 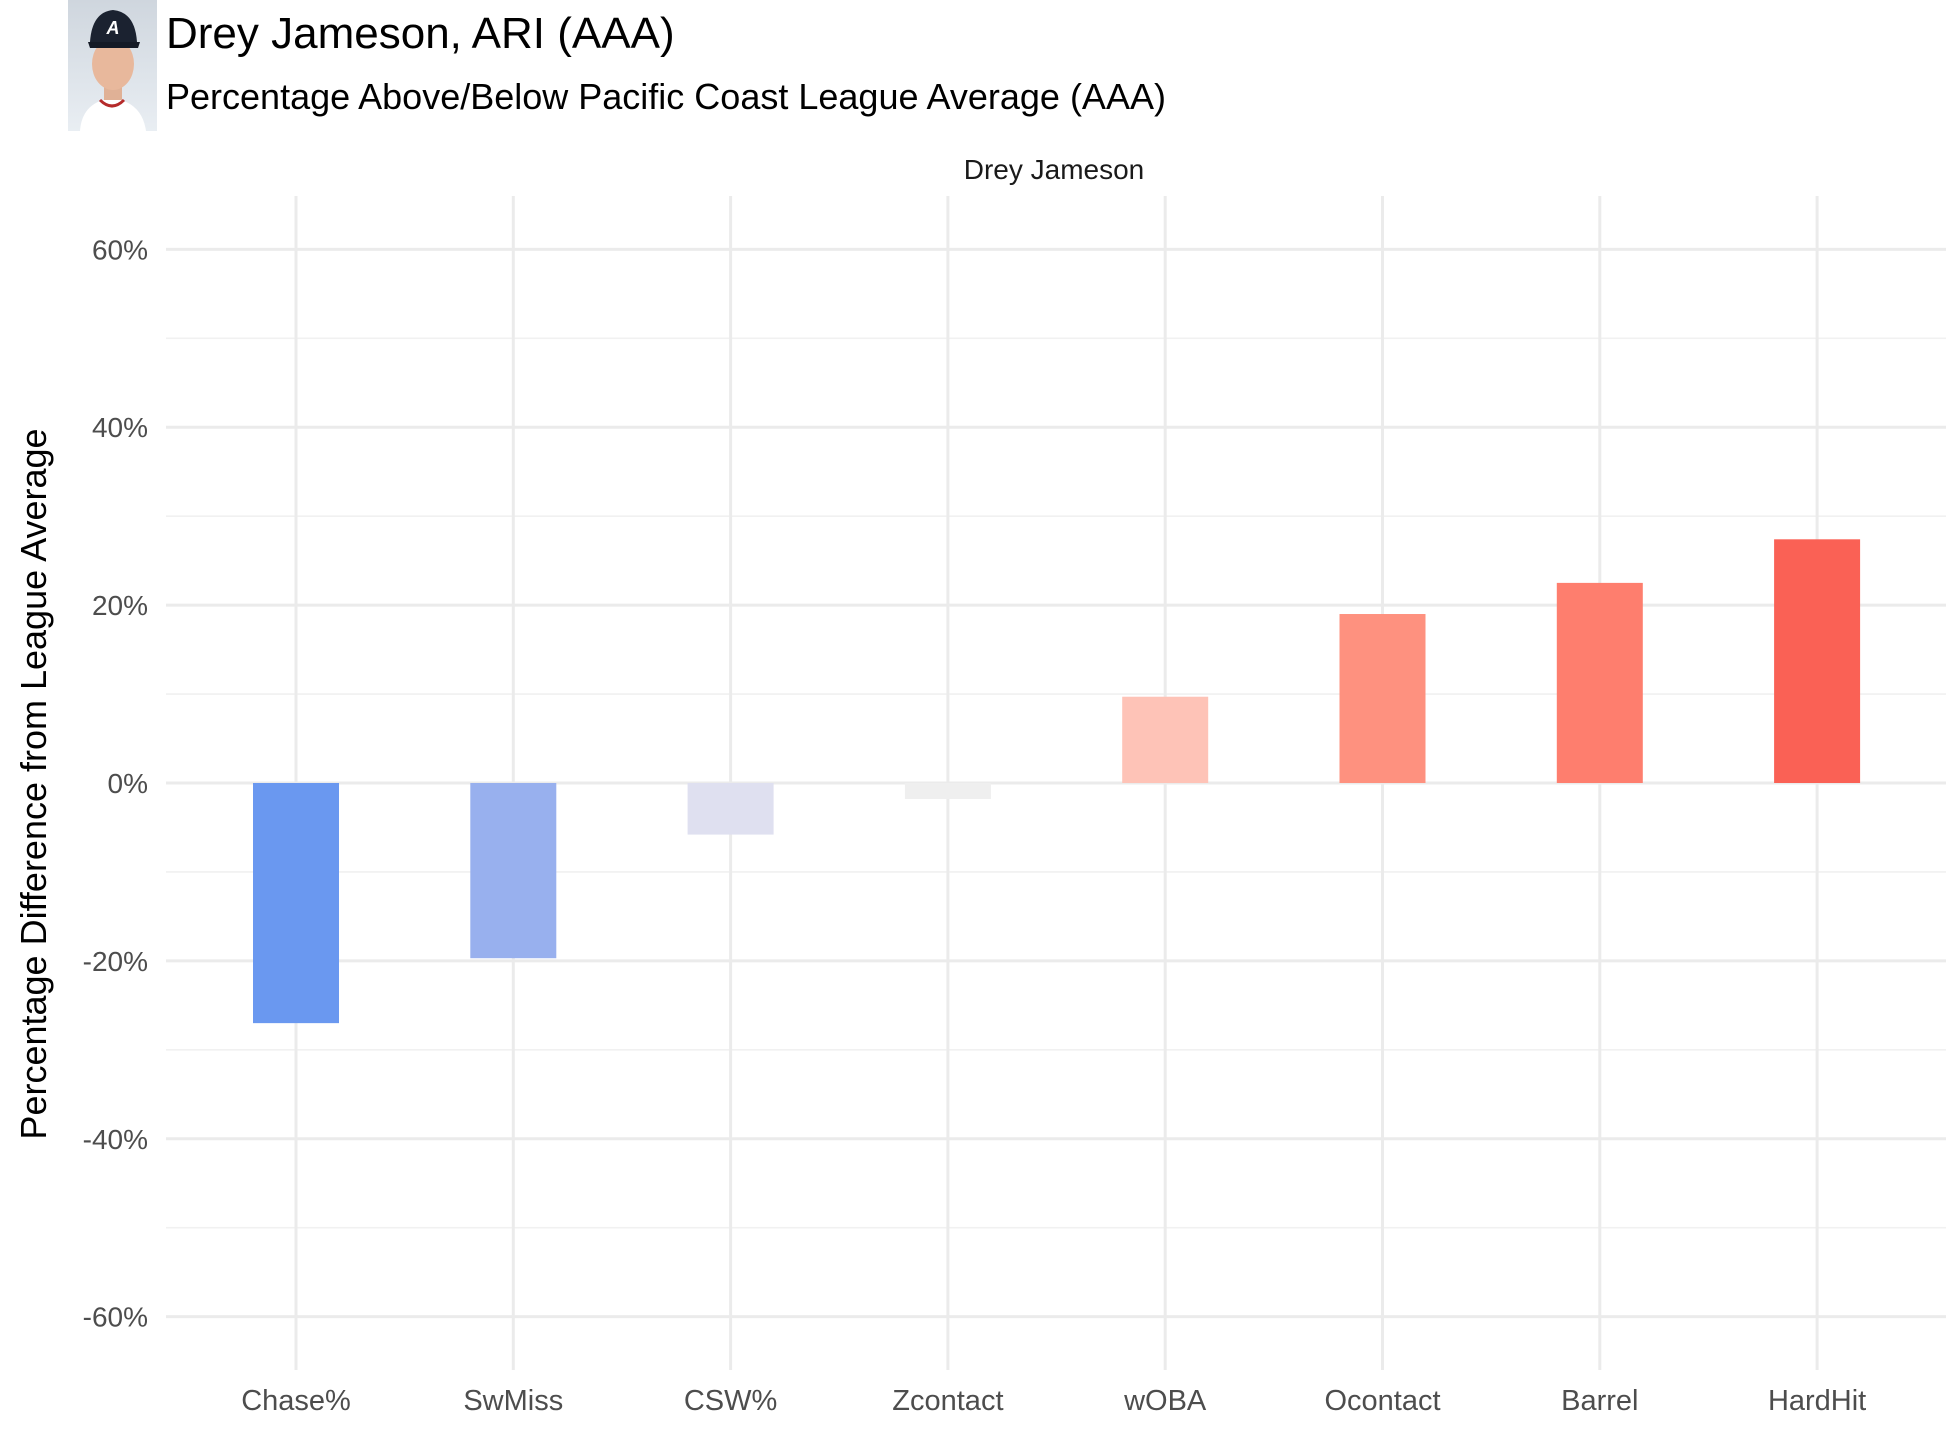 I want to click on x-tick-label: CSW%, so click(x=730, y=1401).